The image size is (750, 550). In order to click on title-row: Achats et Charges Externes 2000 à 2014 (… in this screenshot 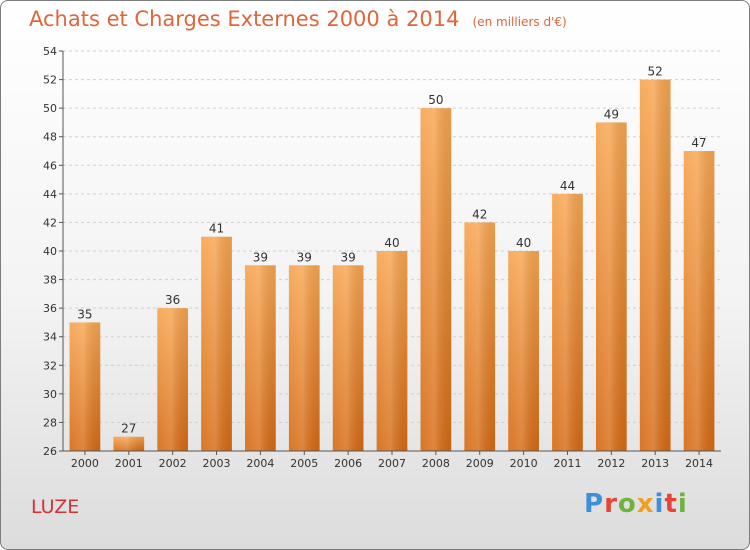, I will do `click(298, 19)`.